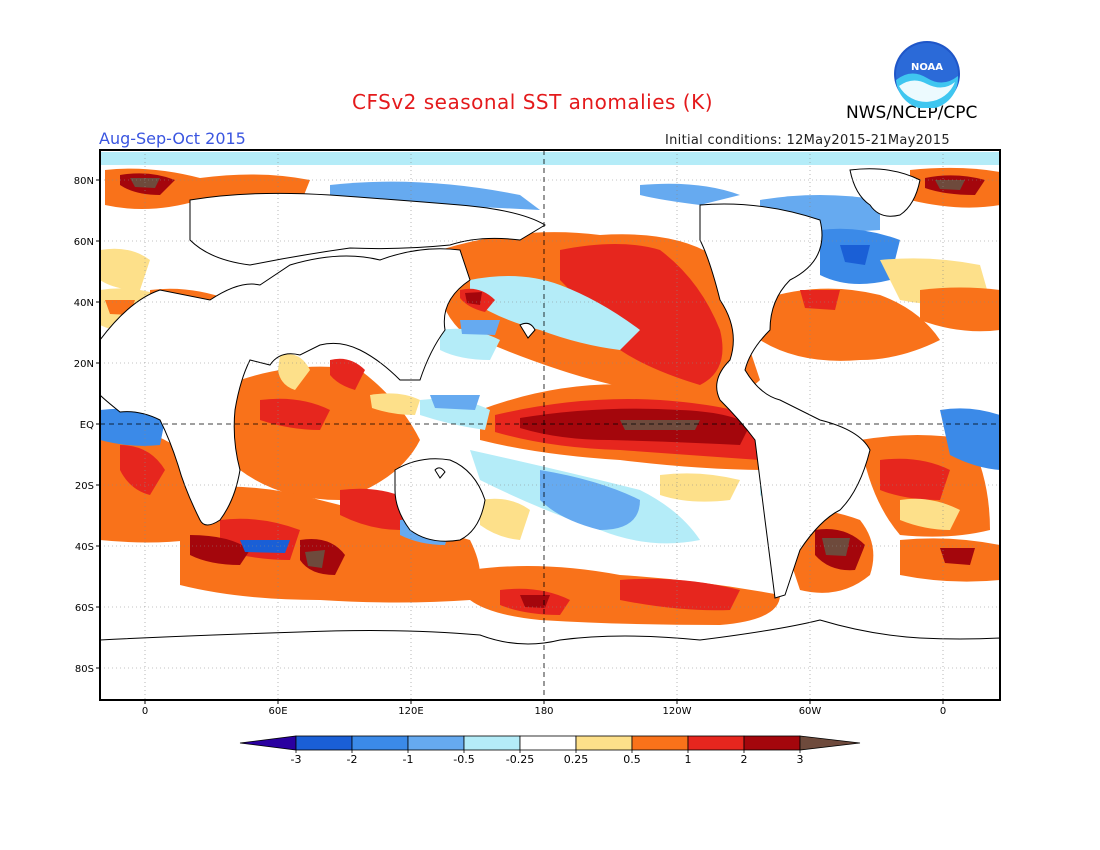 The image size is (1100, 850). I want to click on map-title: CFSv2 seasonal SST anomalies (K), so click(532, 102).